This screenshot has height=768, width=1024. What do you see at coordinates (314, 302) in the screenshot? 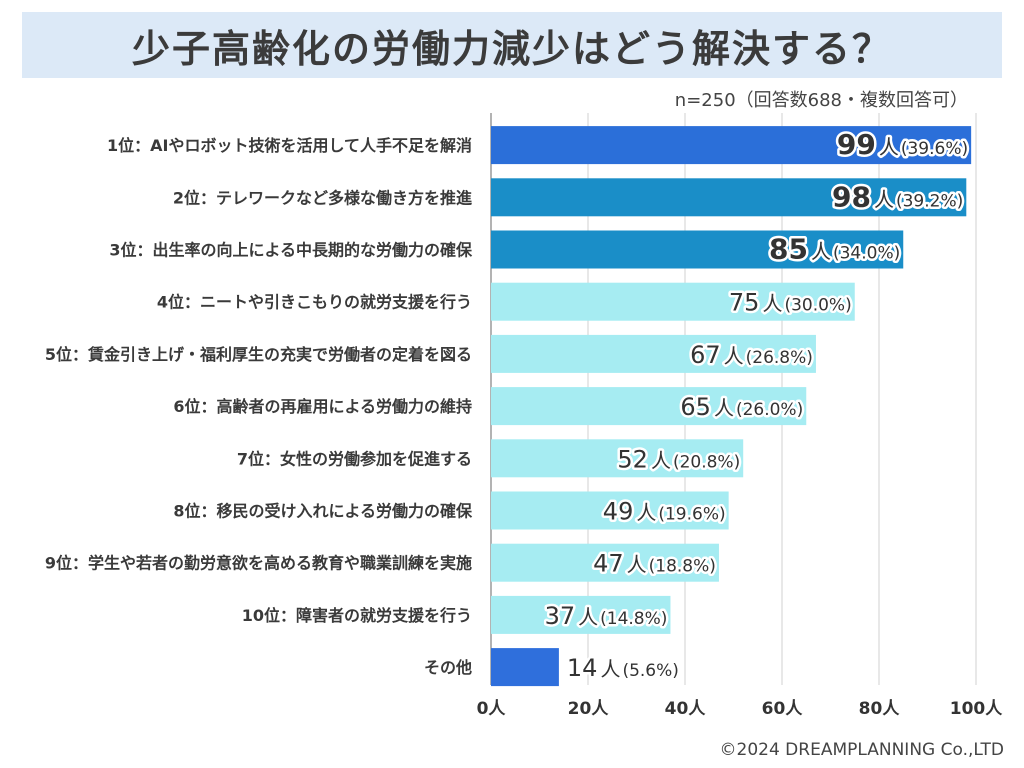
I see `category-label: 4位：ニートや引きこもりの就労支援を行う` at bounding box center [314, 302].